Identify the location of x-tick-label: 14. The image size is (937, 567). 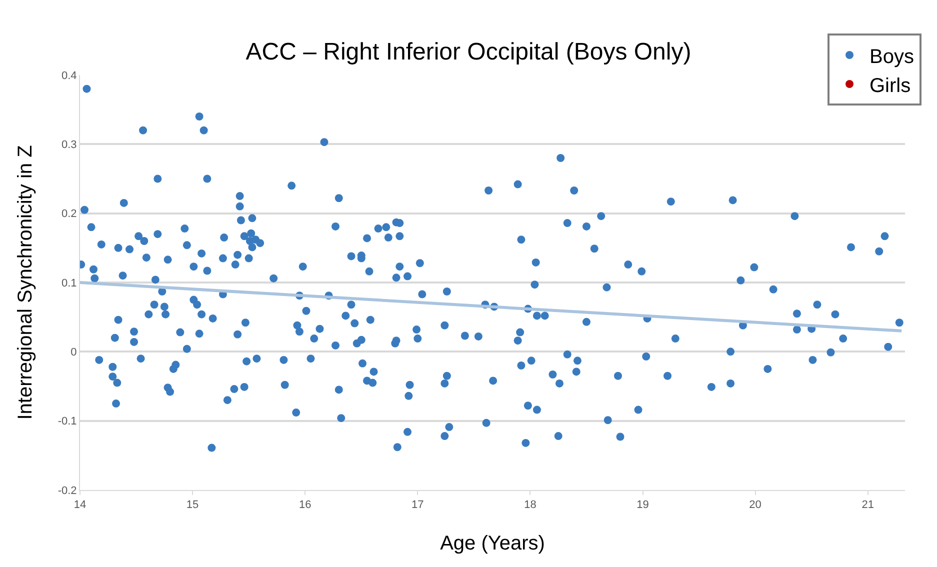
(80, 505).